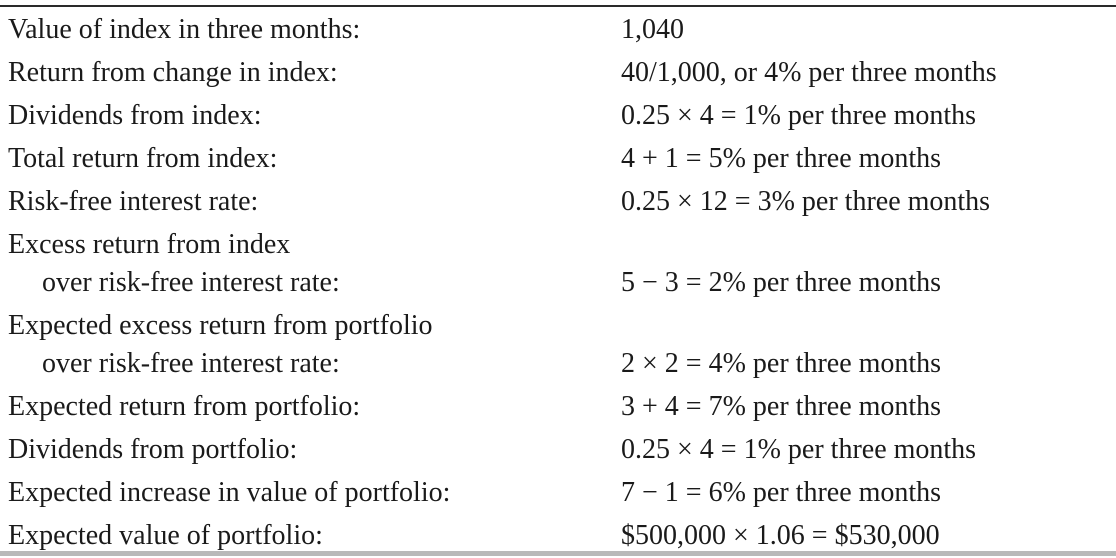 This screenshot has height=558, width=1116. I want to click on row-value: 2 × 2 = 4% per three months, so click(781, 363).